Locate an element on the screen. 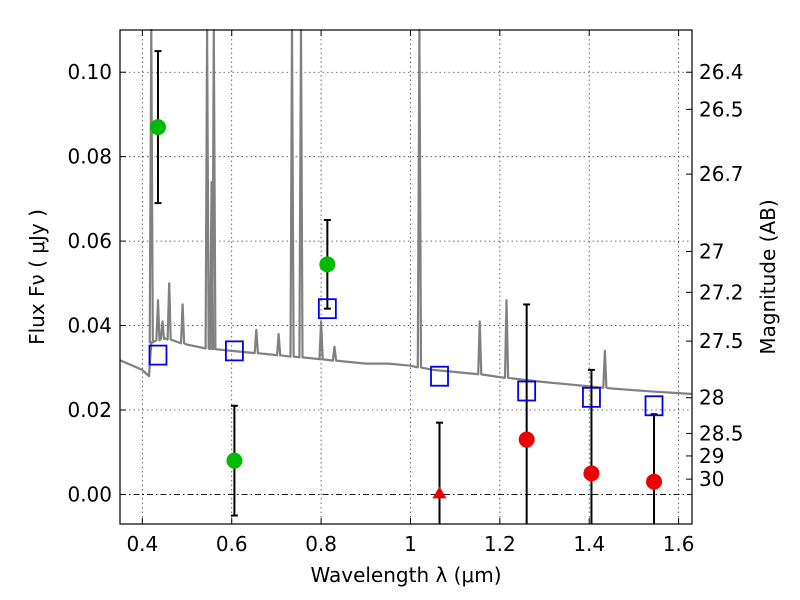 The height and width of the screenshot is (600, 800). magnitude-tick-label: 30 is located at coordinates (711, 479).